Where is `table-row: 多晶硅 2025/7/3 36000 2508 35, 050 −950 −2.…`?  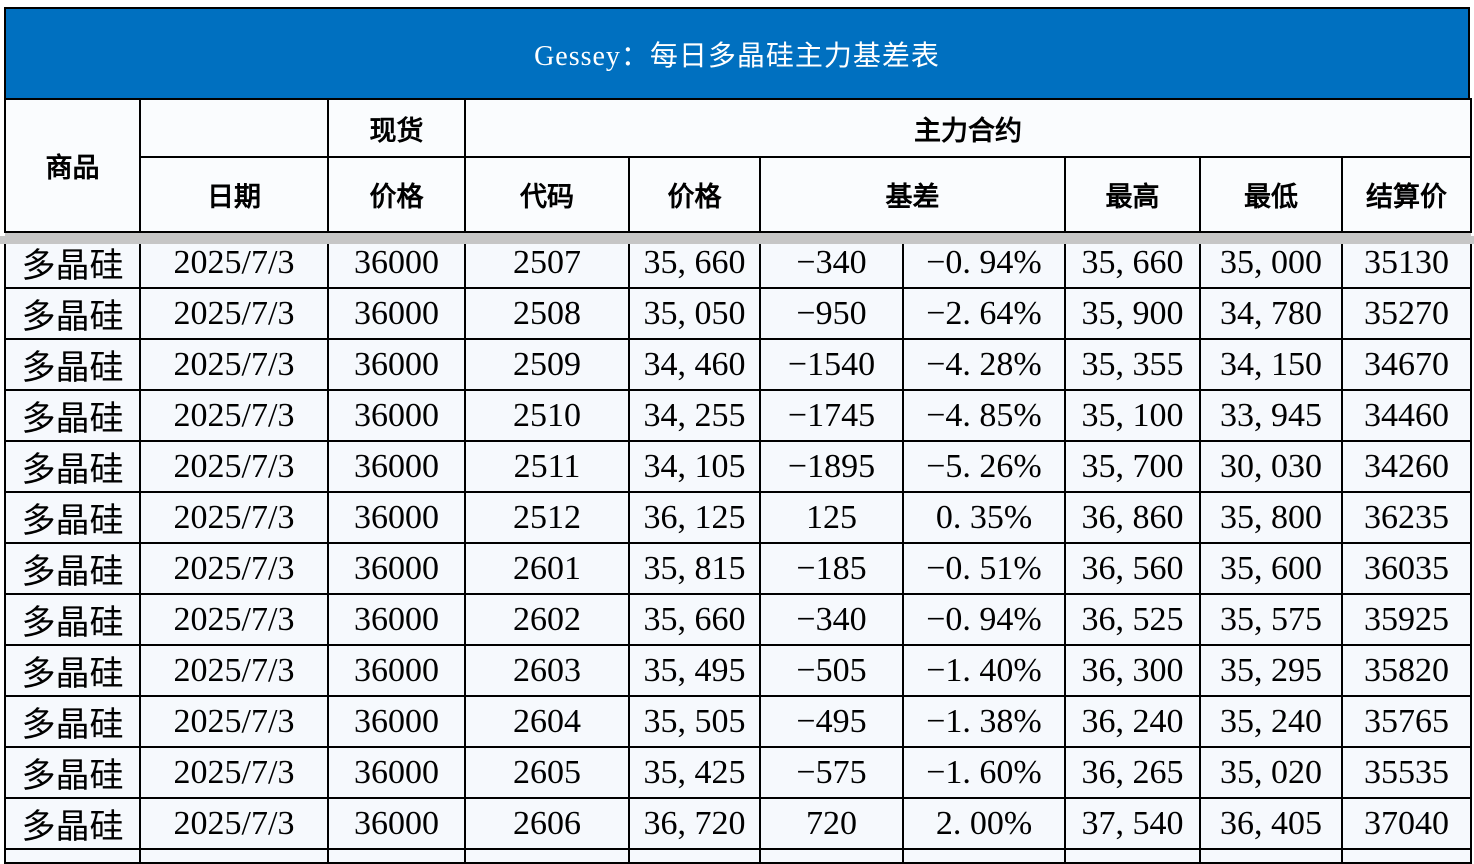
table-row: 多晶硅 2025/7/3 36000 2508 35, 050 −950 −2.… is located at coordinates (738, 313).